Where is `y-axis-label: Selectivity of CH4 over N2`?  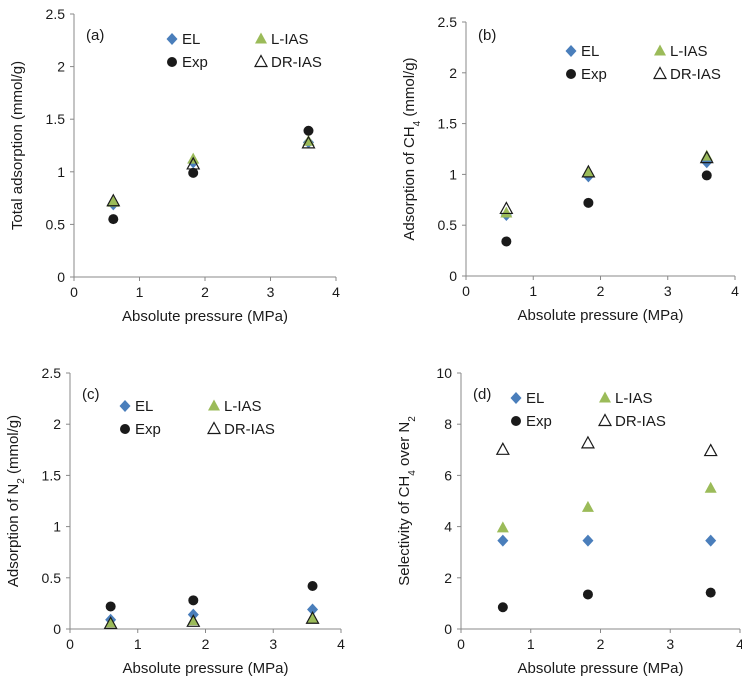 y-axis-label: Selectivity of CH4 over N2 is located at coordinates (407, 501).